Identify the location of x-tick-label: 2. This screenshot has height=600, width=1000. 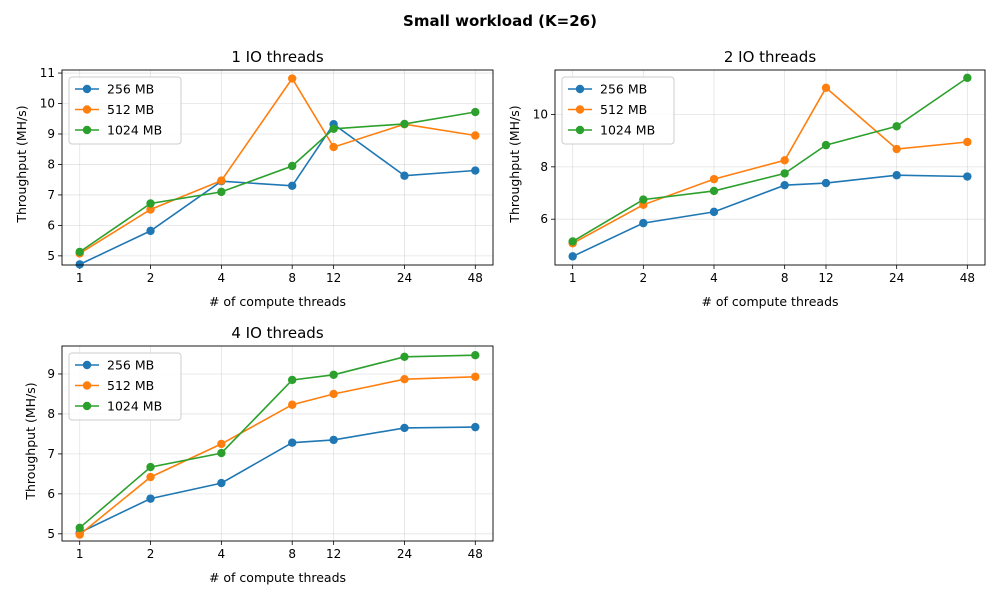
(151, 554).